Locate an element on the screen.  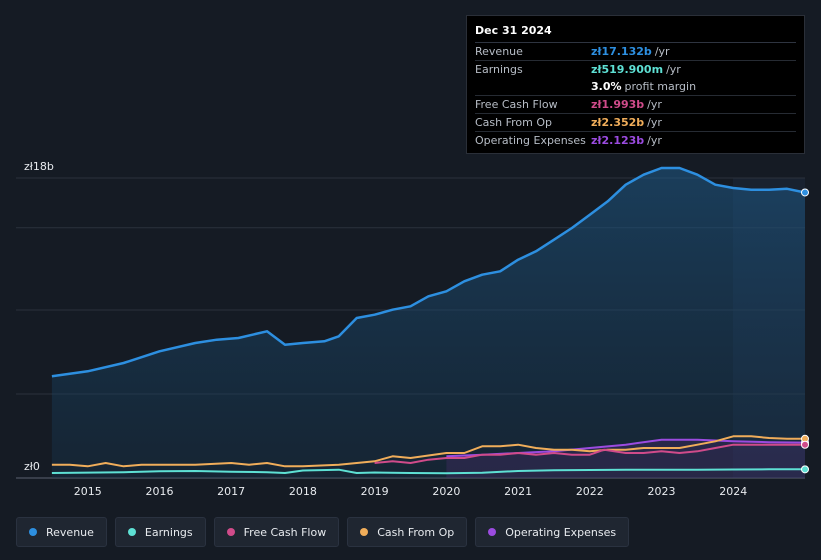
tooltip-value: zł2.352b is located at coordinates (618, 122).